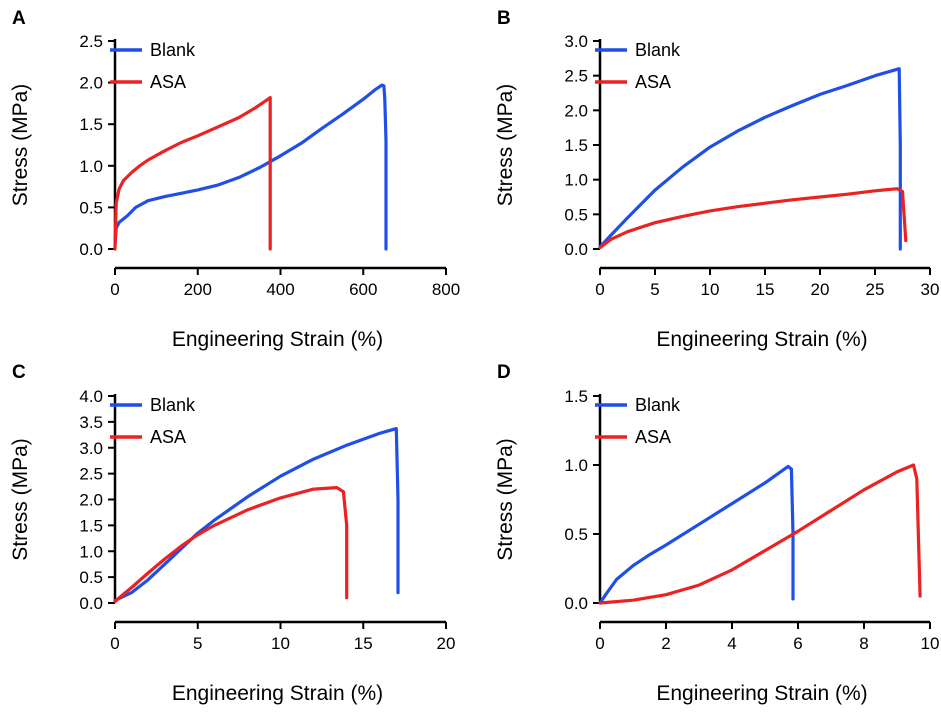  Describe the element at coordinates (91, 422) in the screenshot. I see `y-tick-label: 3.5` at that location.